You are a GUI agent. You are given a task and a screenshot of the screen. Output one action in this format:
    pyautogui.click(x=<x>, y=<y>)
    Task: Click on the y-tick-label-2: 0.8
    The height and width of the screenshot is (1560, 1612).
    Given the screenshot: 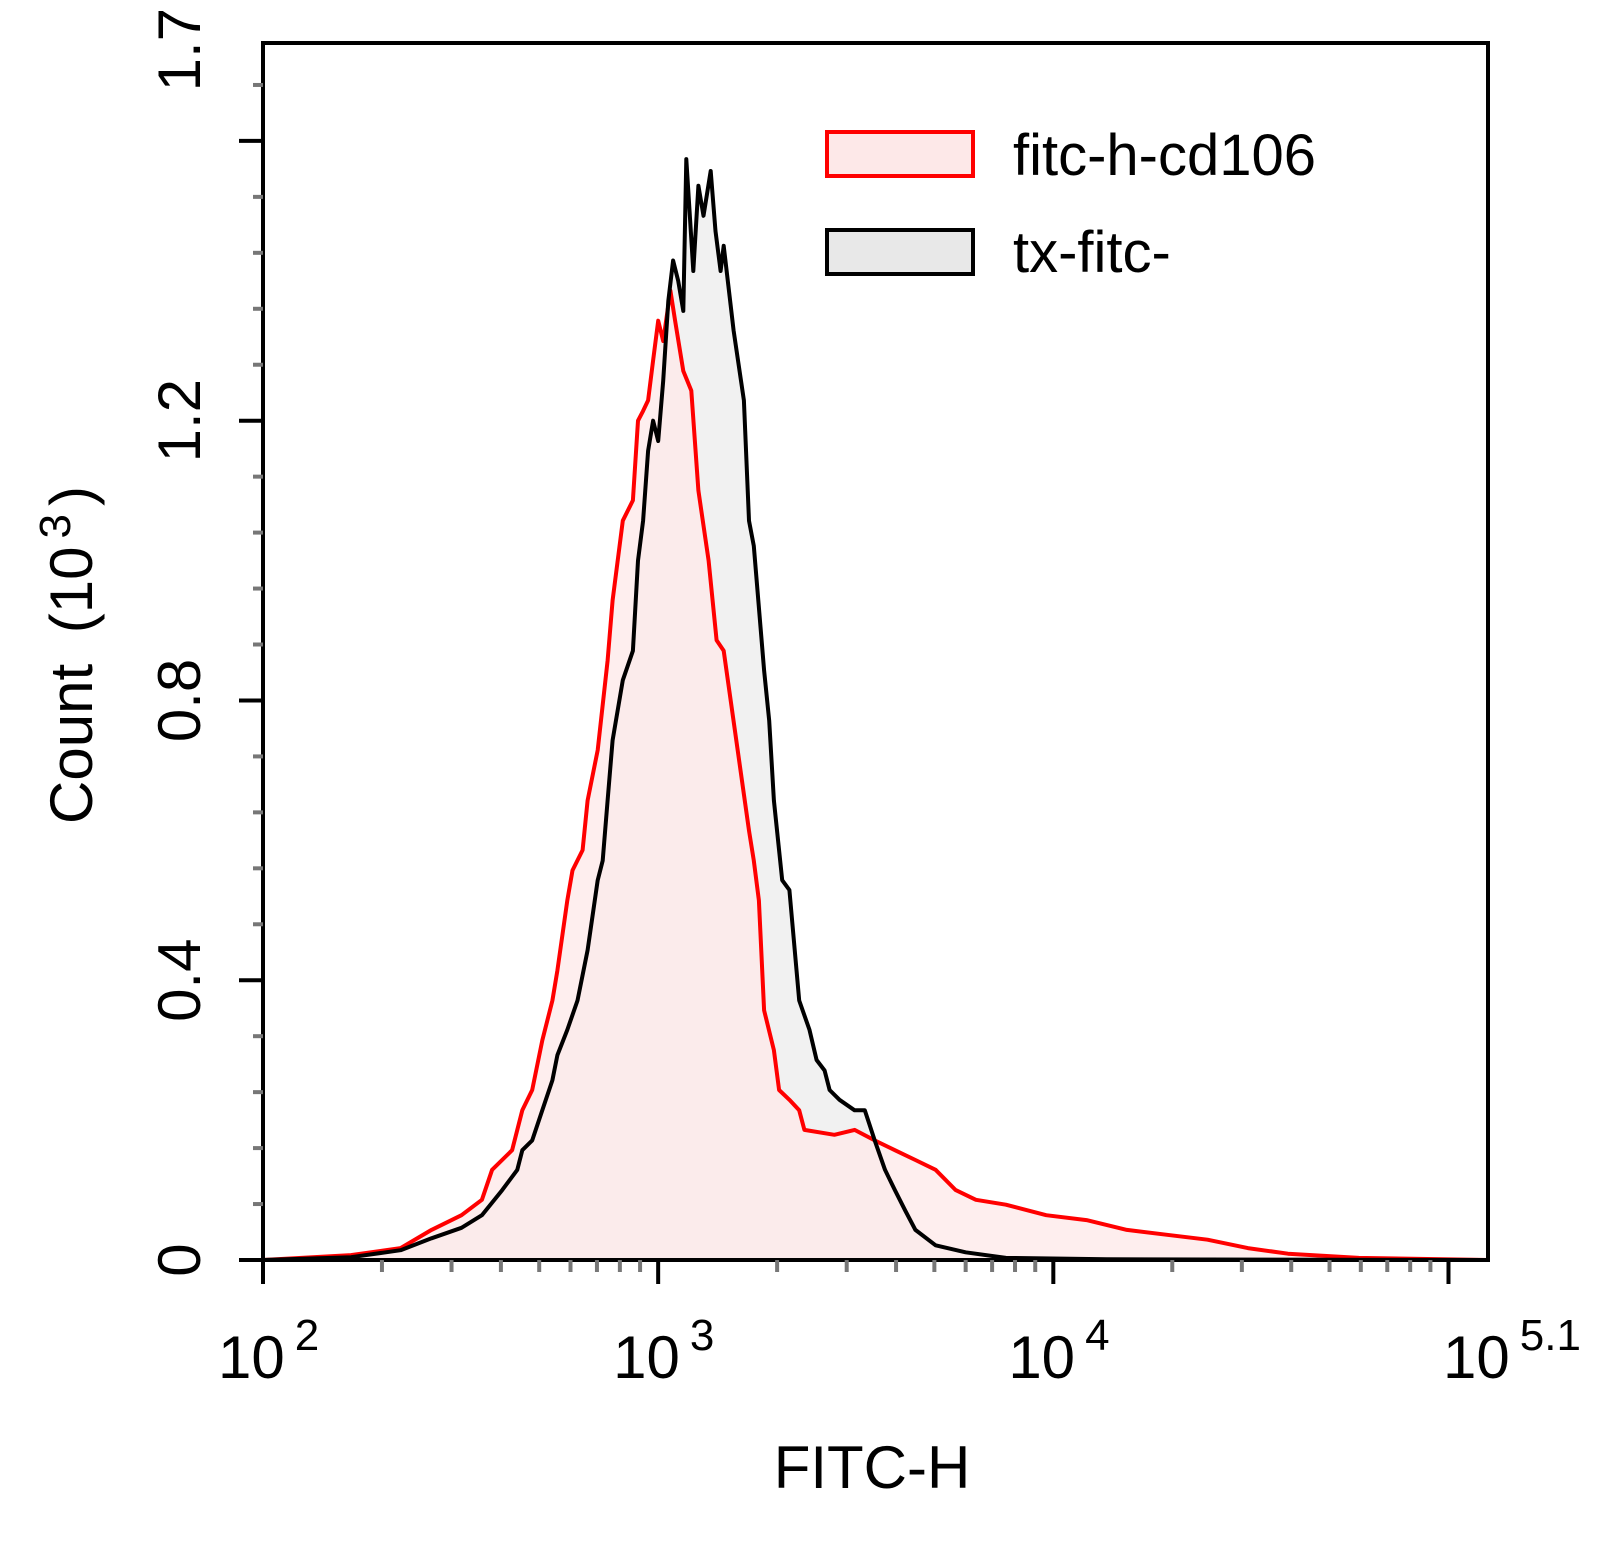 What is the action you would take?
    pyautogui.click(x=179, y=700)
    